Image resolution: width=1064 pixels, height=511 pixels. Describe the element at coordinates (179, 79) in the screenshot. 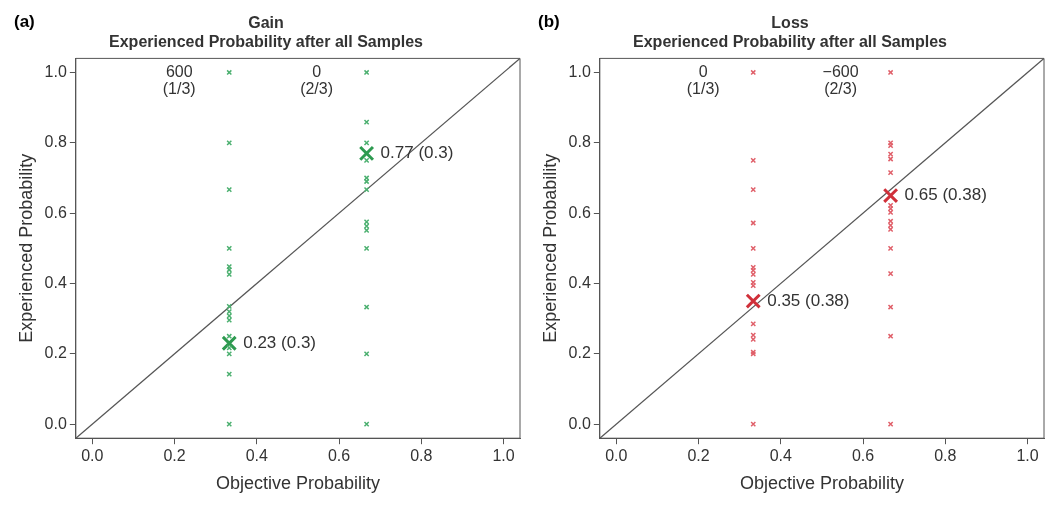

I see `annotation: 600 (1/3)` at that location.